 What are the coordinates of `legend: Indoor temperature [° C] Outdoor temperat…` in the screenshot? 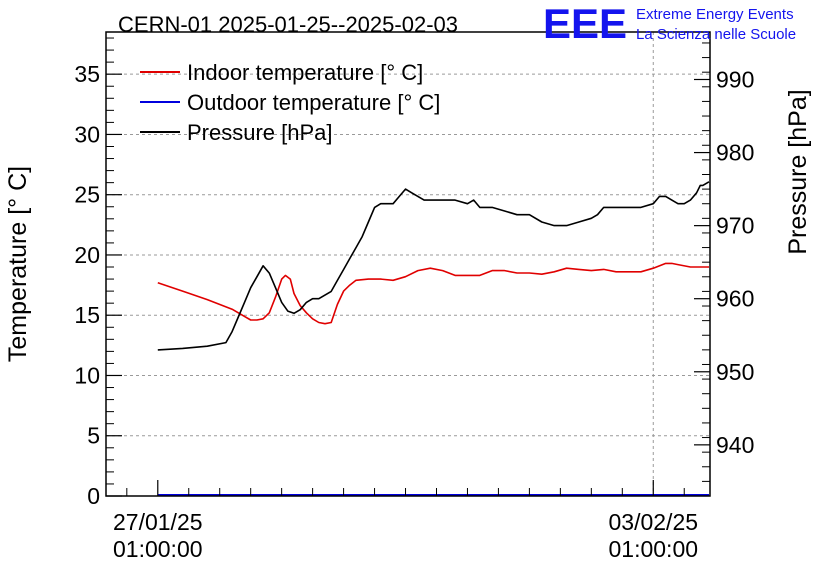 It's located at (290, 102).